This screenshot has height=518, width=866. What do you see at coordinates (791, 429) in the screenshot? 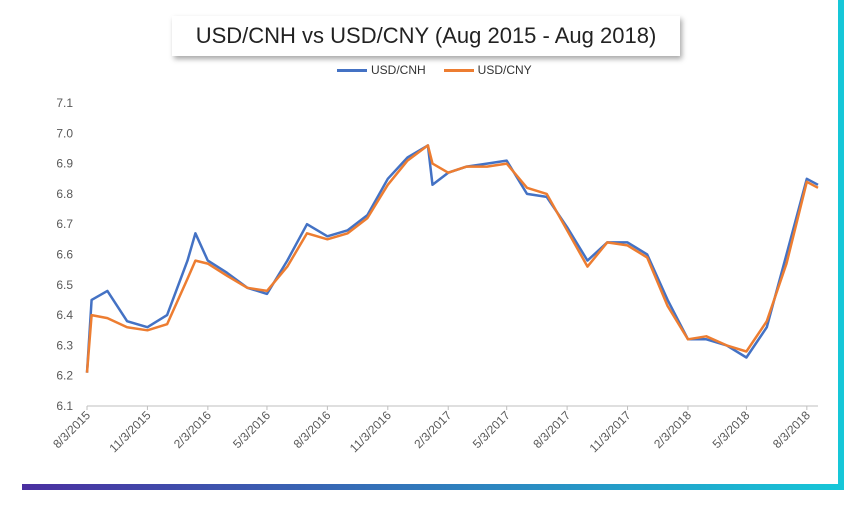
I see `x-tick-label: 8/3/2018` at bounding box center [791, 429].